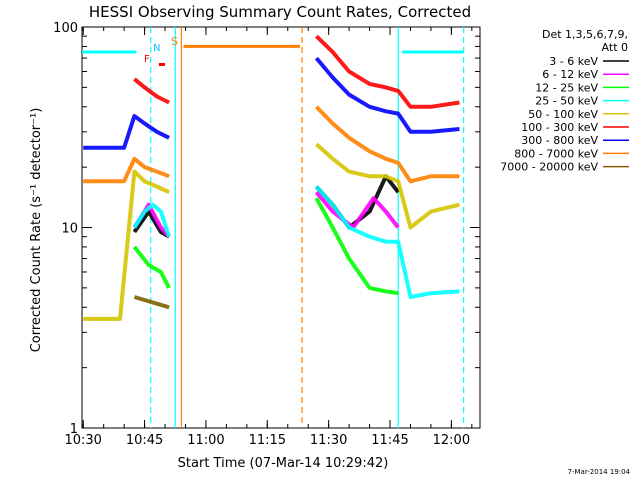  What do you see at coordinates (82, 440) in the screenshot?
I see `x-tick-label-0: 10:30` at bounding box center [82, 440].